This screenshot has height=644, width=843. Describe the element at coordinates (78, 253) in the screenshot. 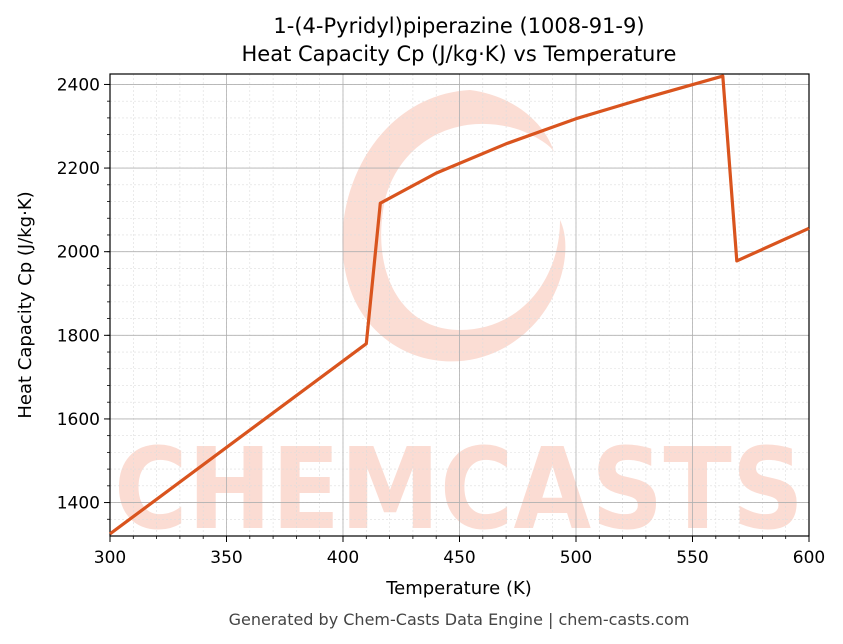

I see `y-tick-label: 2000` at that location.